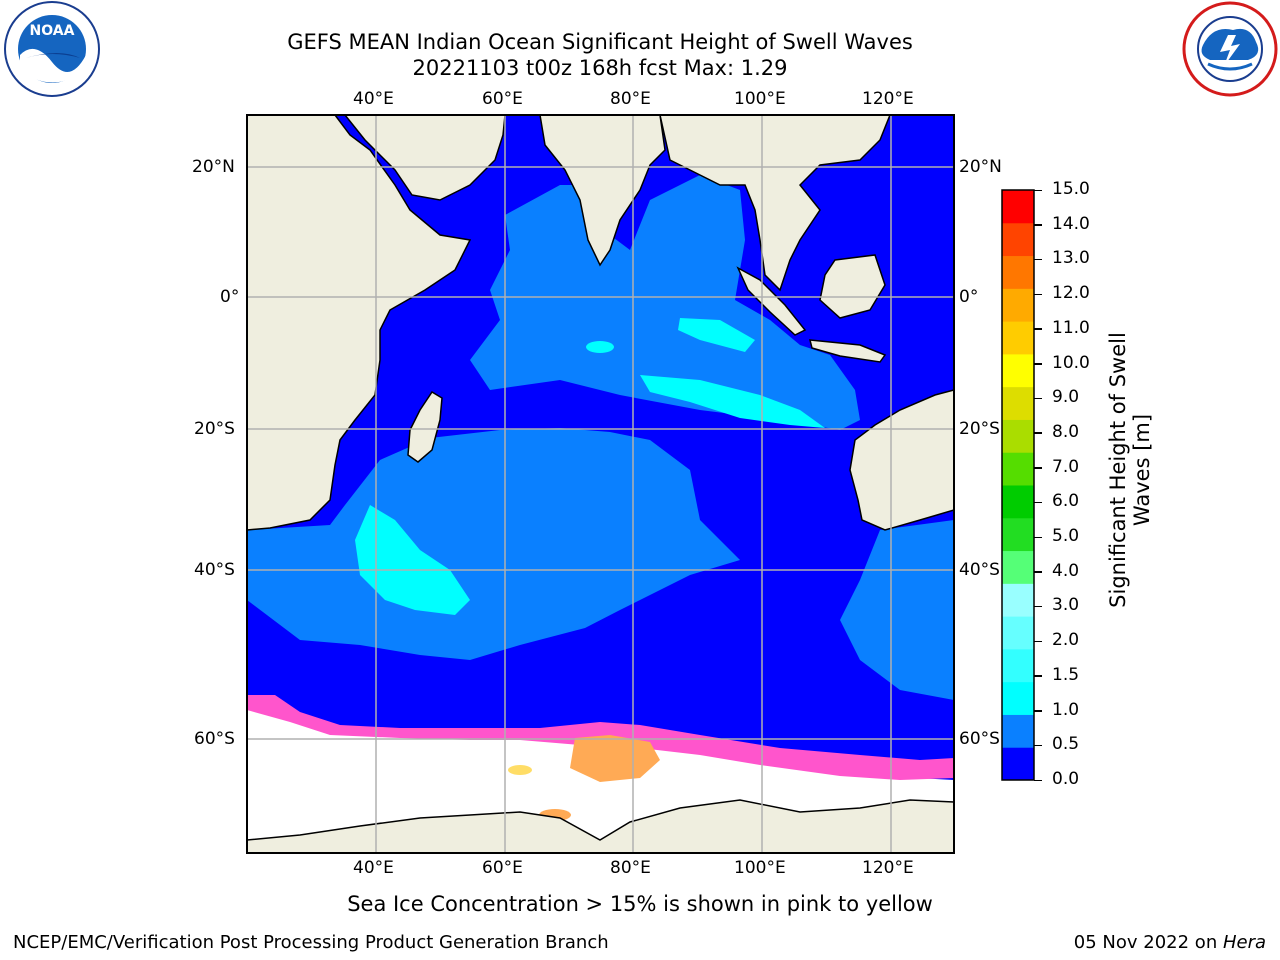 Image resolution: width=1280 pixels, height=960 pixels. I want to click on land-java, so click(848, 351).